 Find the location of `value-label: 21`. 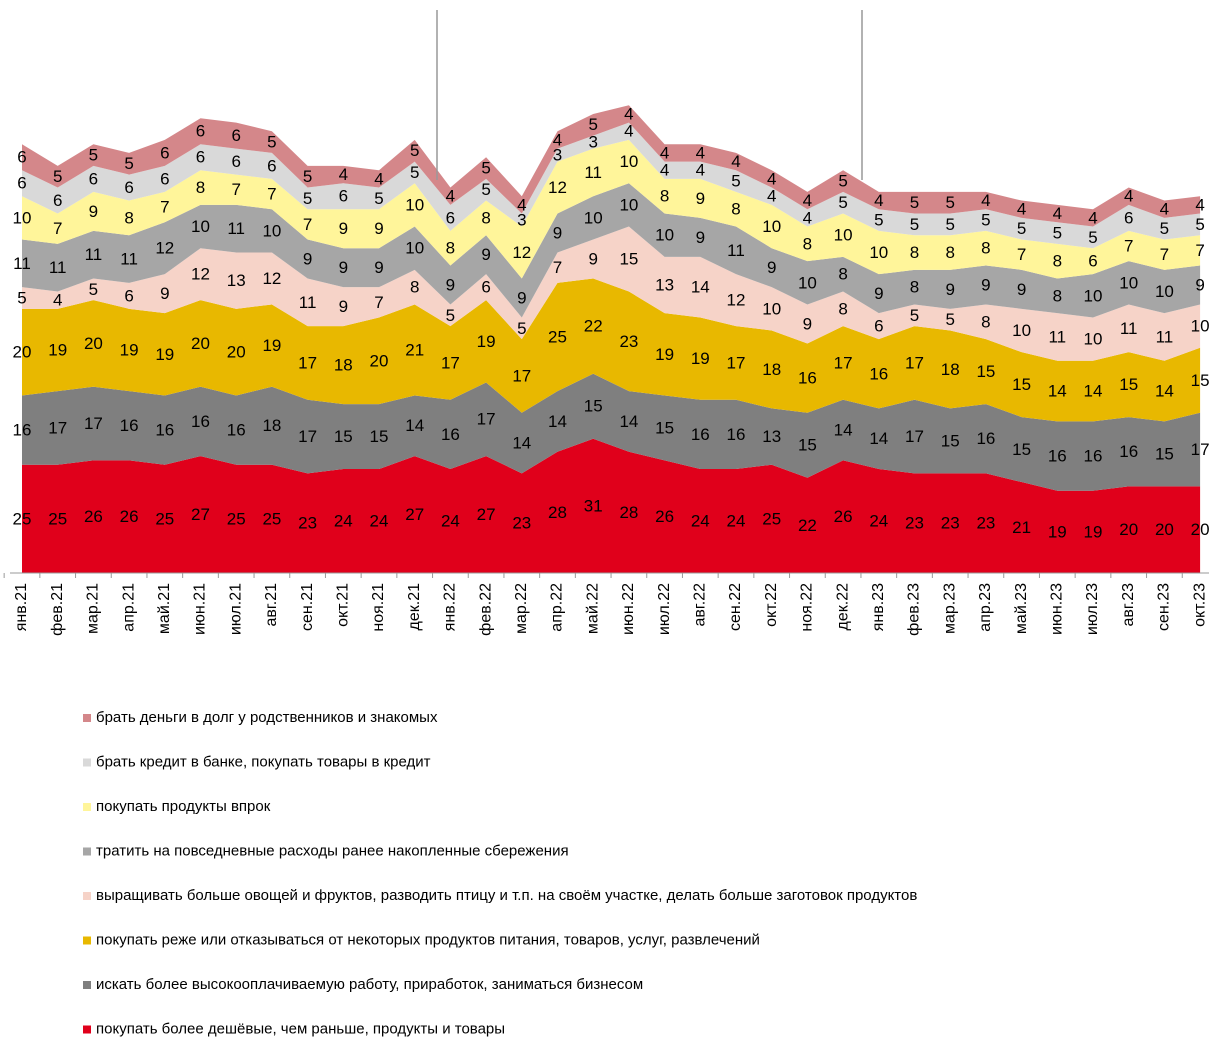

value-label: 21 is located at coordinates (1021, 527).